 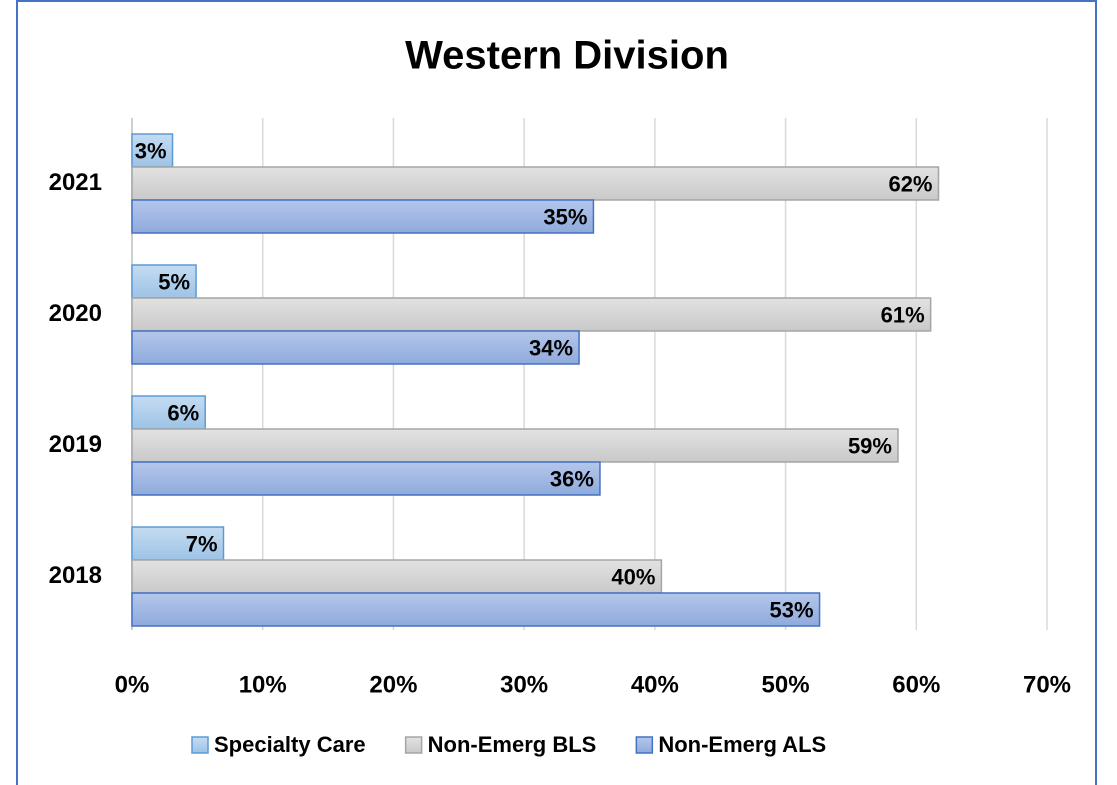 I want to click on legend-label: Non-Emerg ALS, so click(x=742, y=744).